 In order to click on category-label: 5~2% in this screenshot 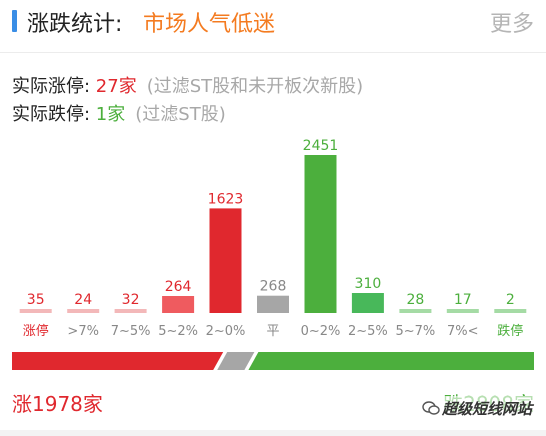, I will do `click(178, 331)`.